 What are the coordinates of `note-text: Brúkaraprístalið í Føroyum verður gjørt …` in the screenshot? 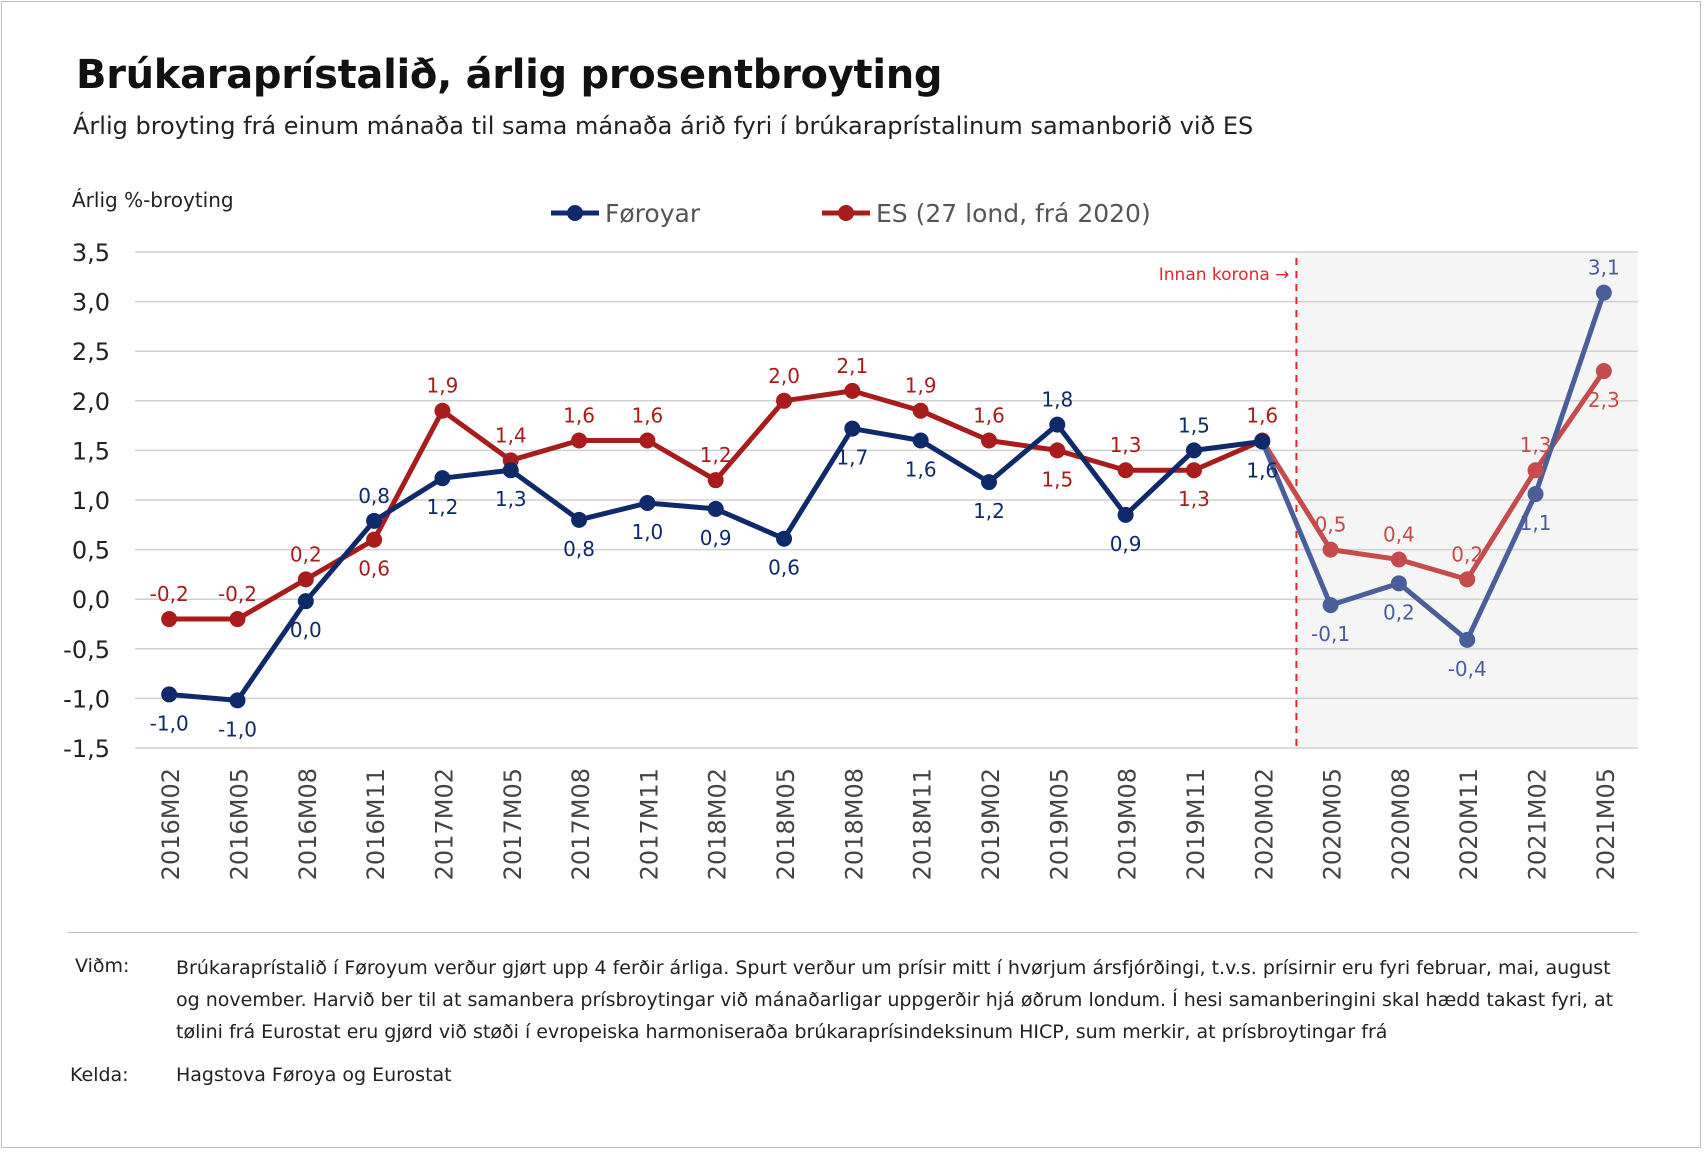 It's located at (895, 1000).